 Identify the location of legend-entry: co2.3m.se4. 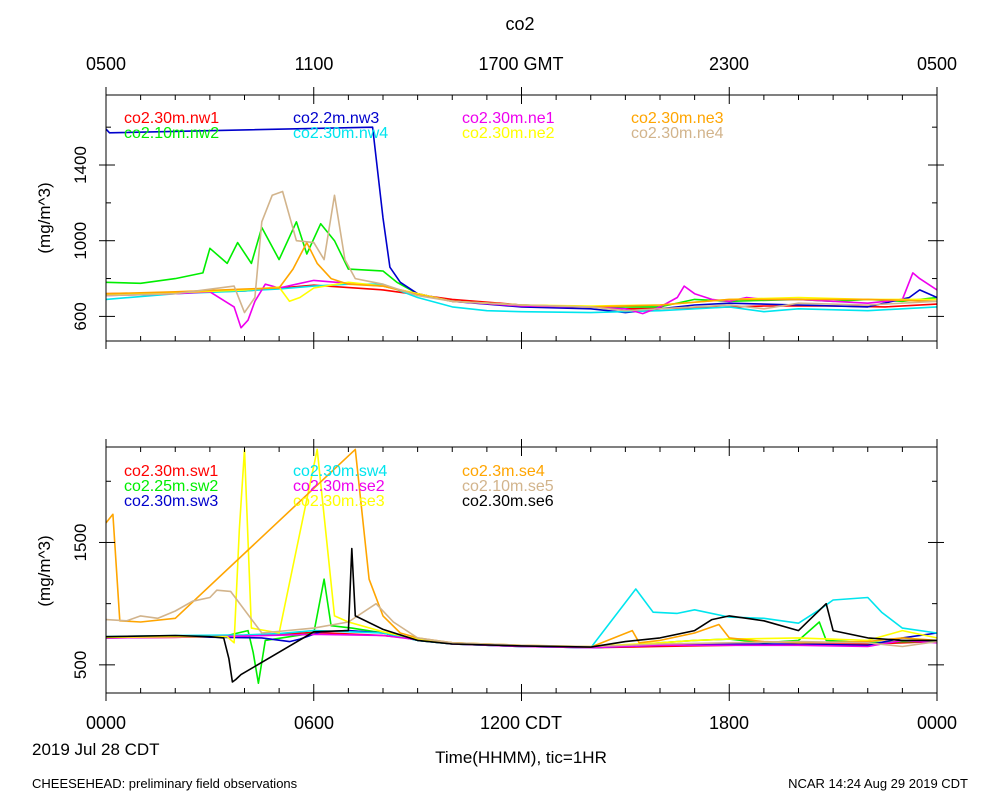
(503, 471).